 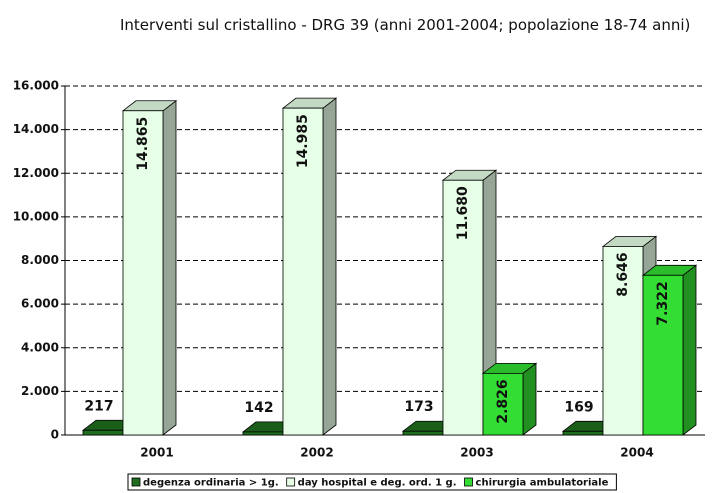 What do you see at coordinates (36, 216) in the screenshot?
I see `y-tick-label: 10.000` at bounding box center [36, 216].